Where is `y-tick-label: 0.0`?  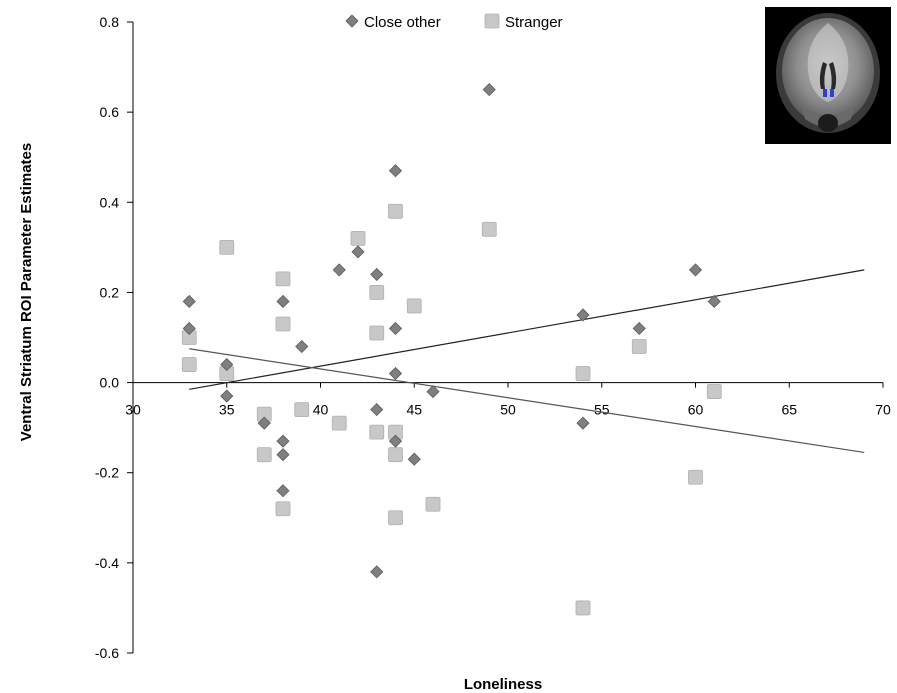 y-tick-label: 0.0 is located at coordinates (110, 383).